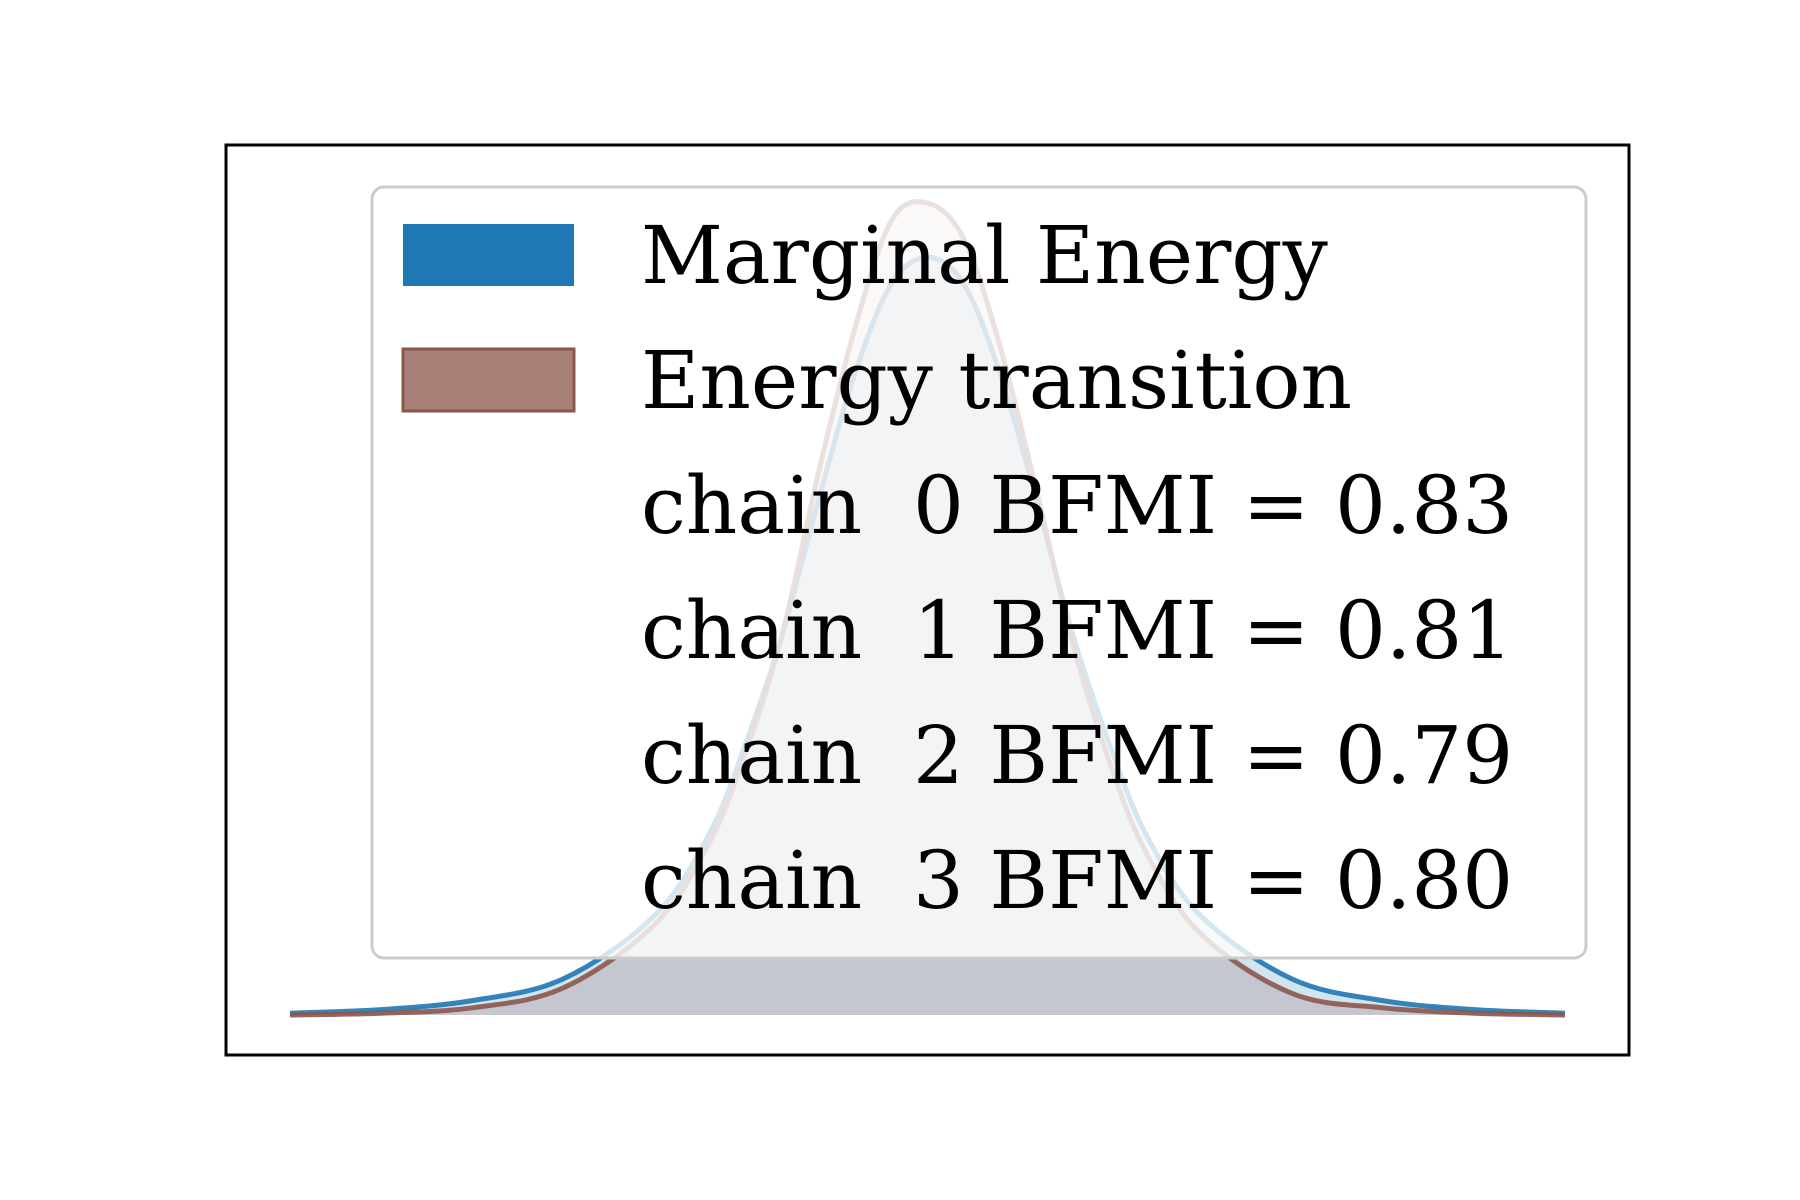 Image resolution: width=1800 pixels, height=1200 pixels. Describe the element at coordinates (996, 380) in the screenshot. I see `legend-label-energy-transition: Energy transition` at that location.